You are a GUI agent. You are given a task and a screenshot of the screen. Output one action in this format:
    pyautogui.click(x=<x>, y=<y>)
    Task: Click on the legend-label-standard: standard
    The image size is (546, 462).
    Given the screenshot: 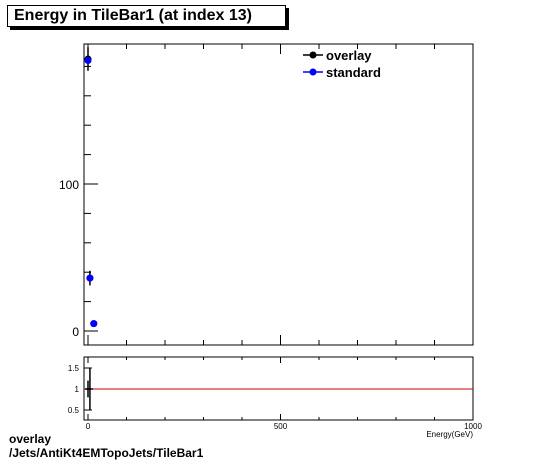 What is the action you would take?
    pyautogui.click(x=353, y=72)
    